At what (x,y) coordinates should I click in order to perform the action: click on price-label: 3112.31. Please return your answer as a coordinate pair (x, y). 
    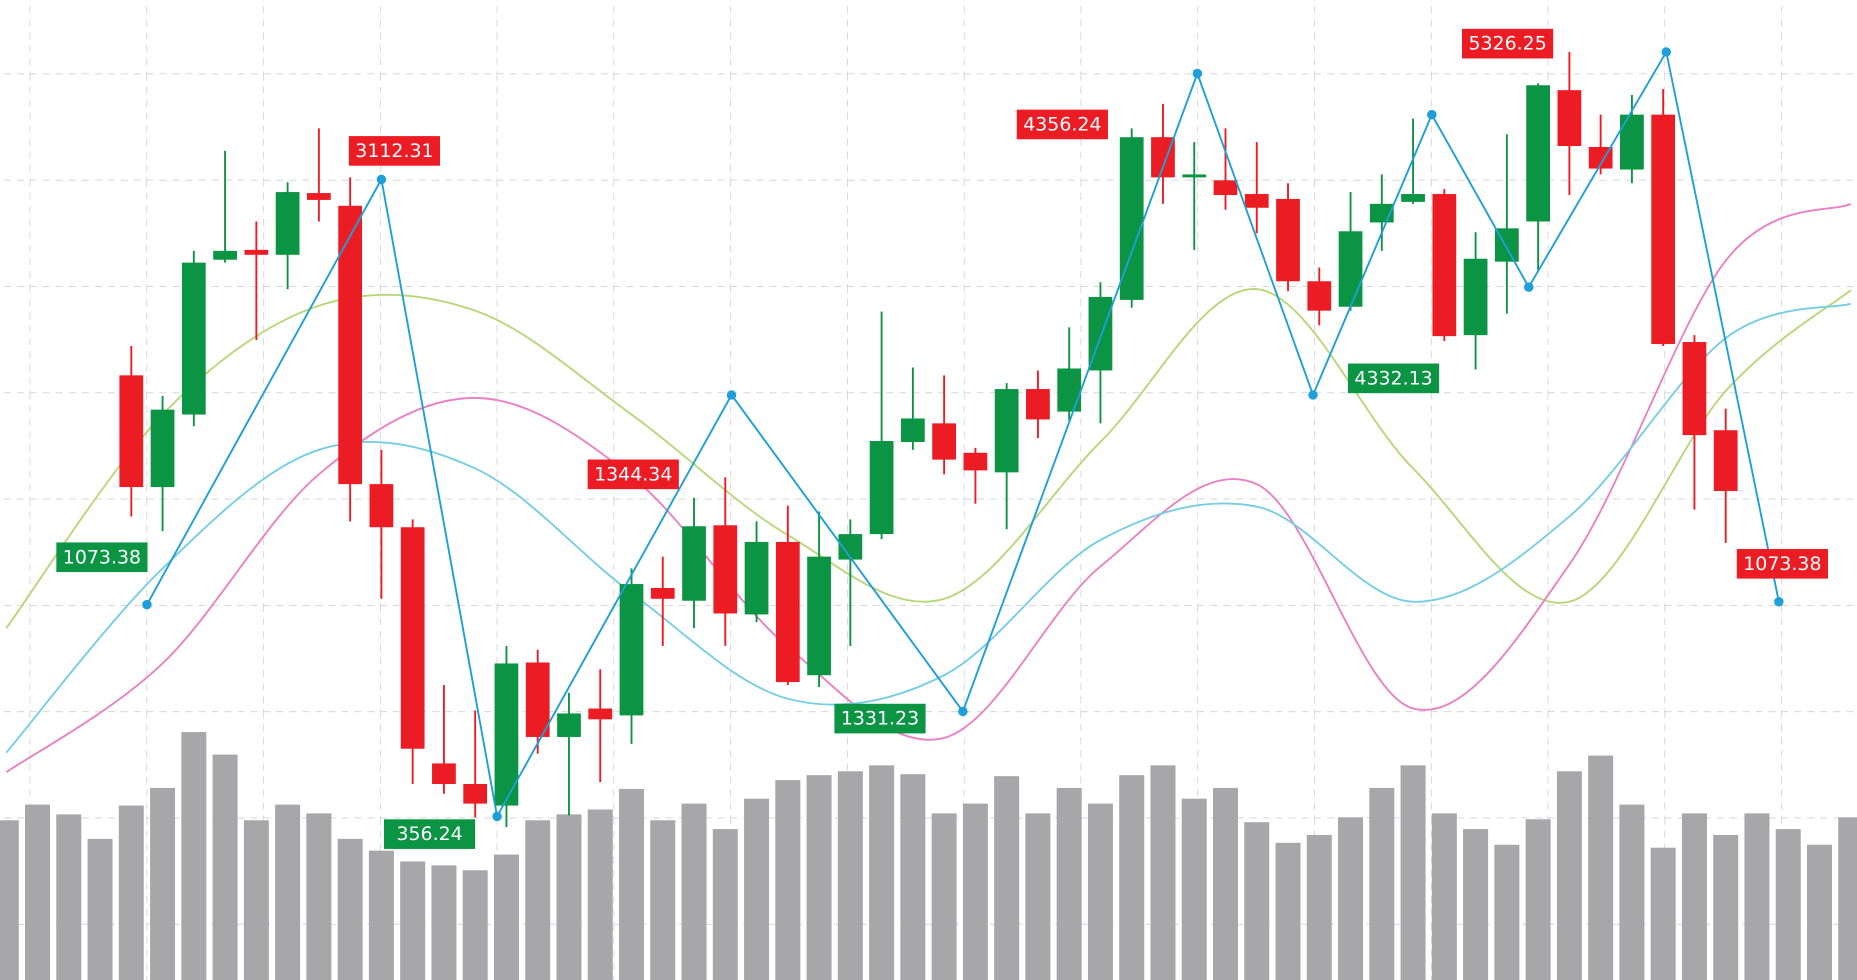
    Looking at the image, I should click on (394, 151).